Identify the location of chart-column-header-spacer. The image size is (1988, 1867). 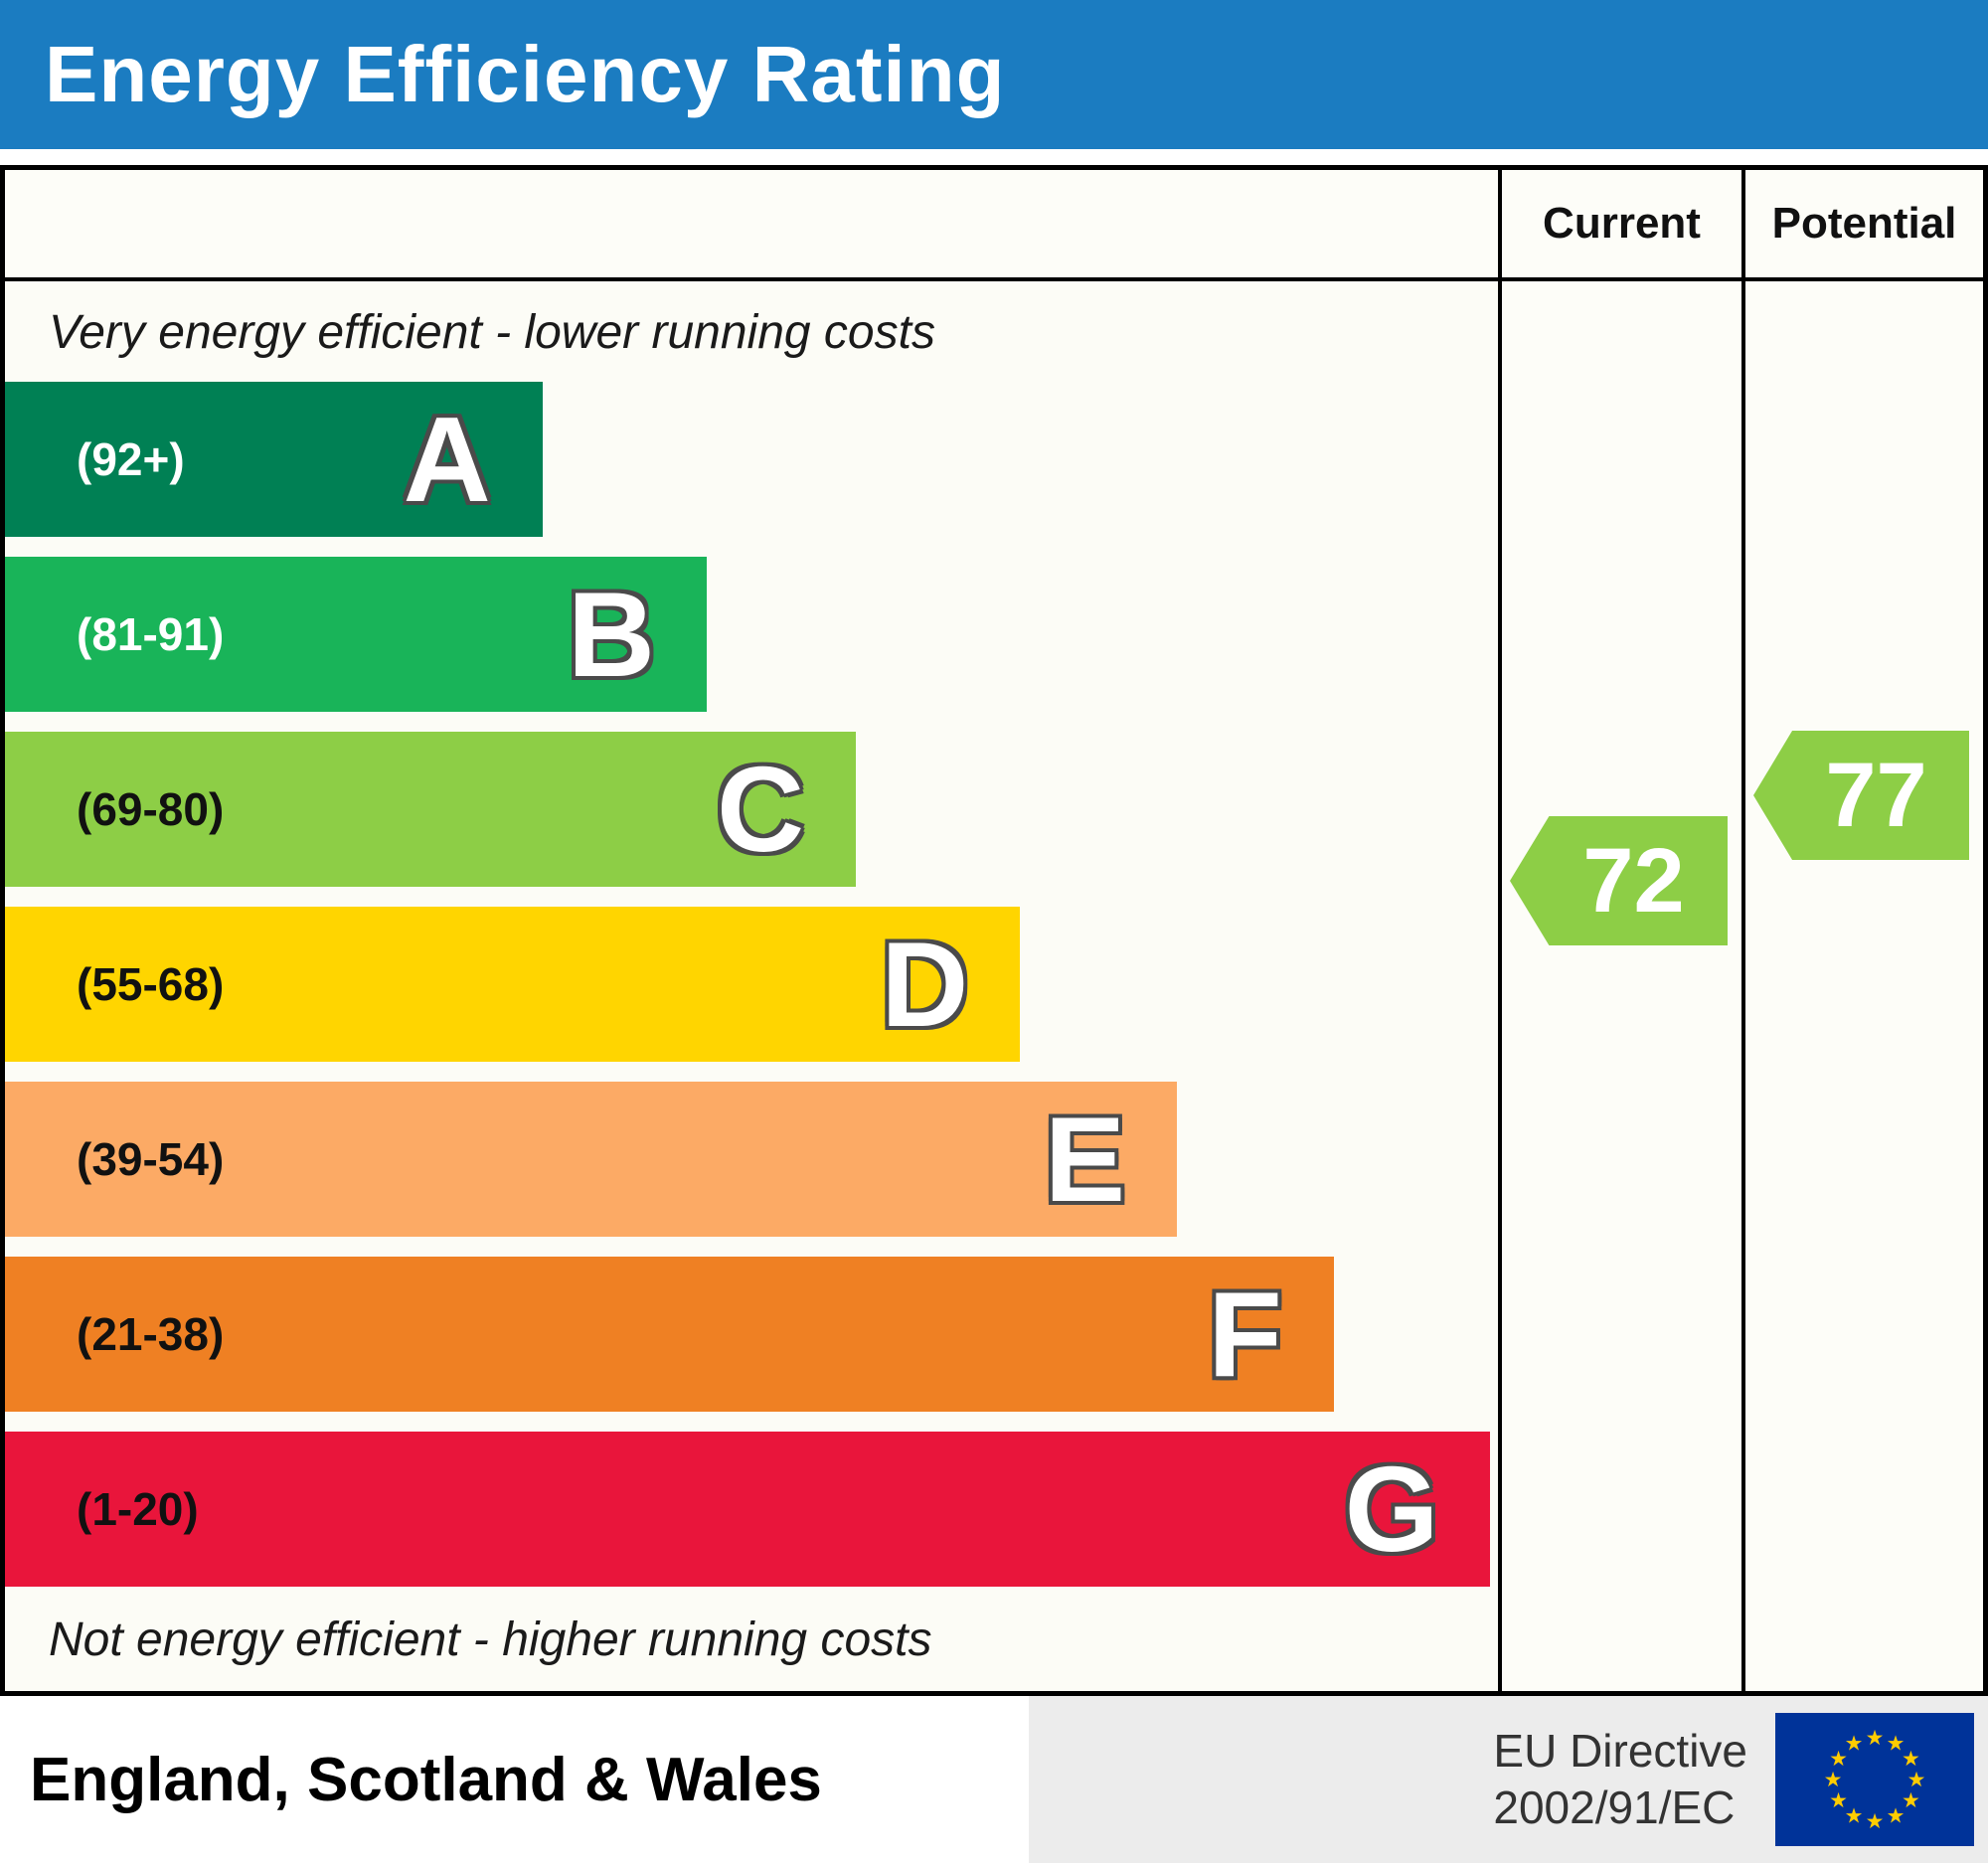
(751, 223).